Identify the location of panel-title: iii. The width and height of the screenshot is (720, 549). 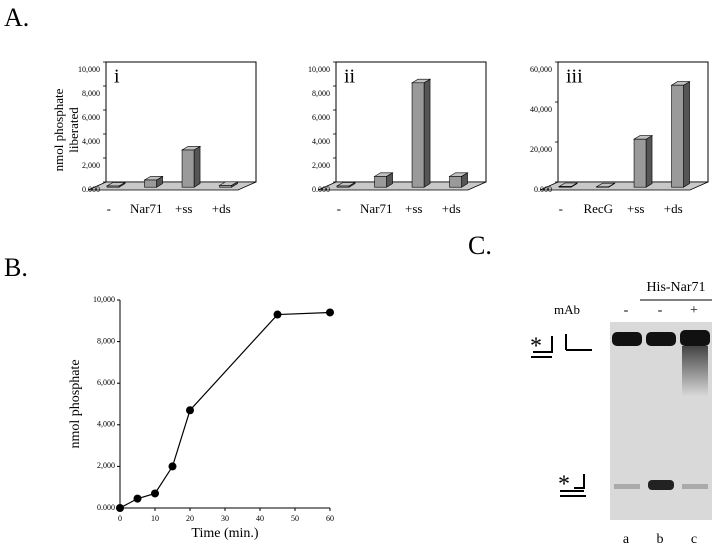
(574, 77).